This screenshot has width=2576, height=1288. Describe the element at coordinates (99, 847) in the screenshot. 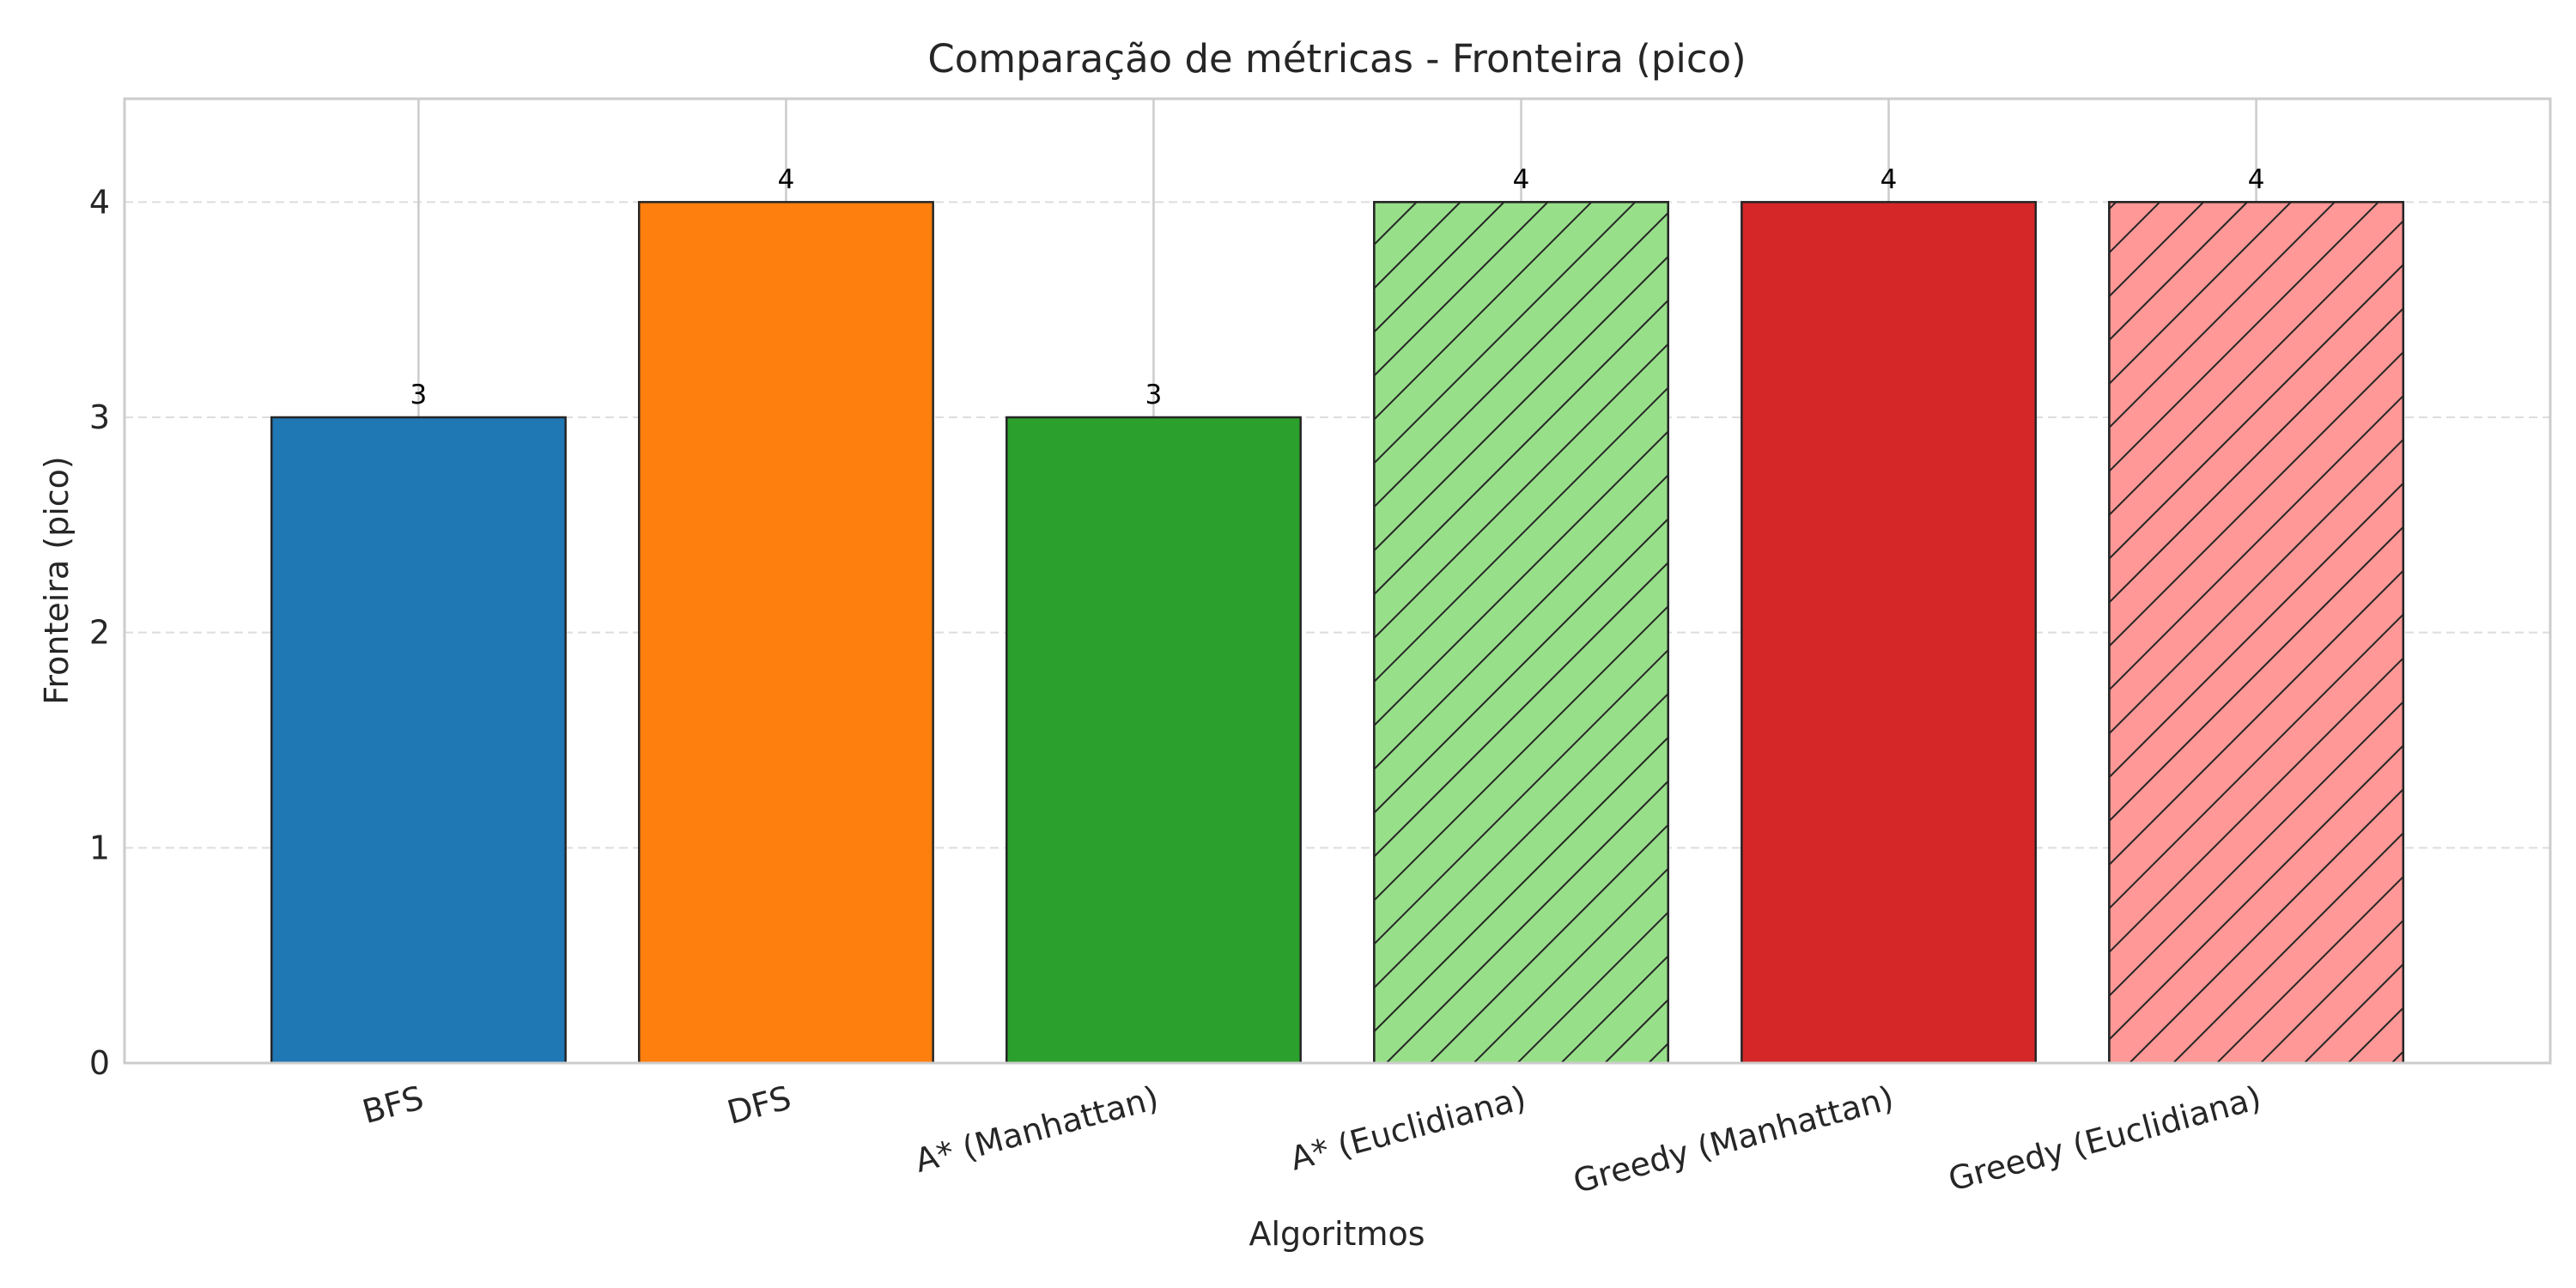

I see `y-tick-label: 1` at that location.